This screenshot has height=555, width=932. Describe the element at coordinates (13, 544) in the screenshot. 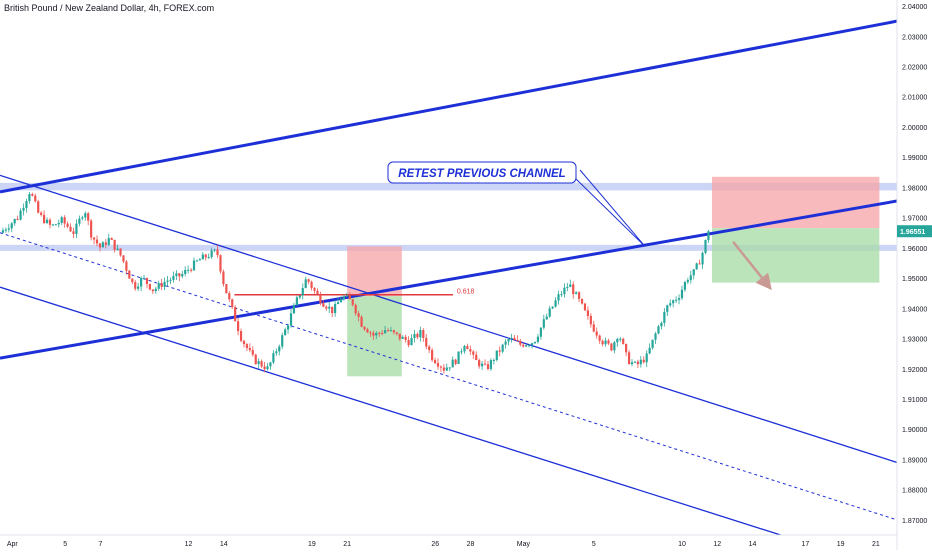

I see `x-tick-label: Apr` at that location.